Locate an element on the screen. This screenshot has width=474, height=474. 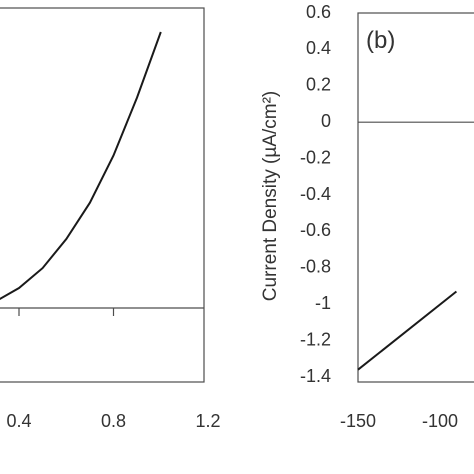
panel-b-y-tick-label: -0.8 is located at coordinates (315, 267).